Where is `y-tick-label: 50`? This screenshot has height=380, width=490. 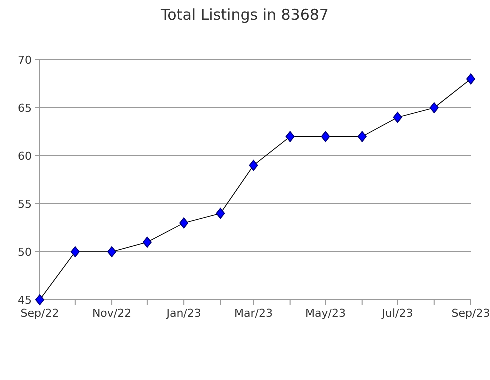
y-tick-label: 50 is located at coordinates (25, 252).